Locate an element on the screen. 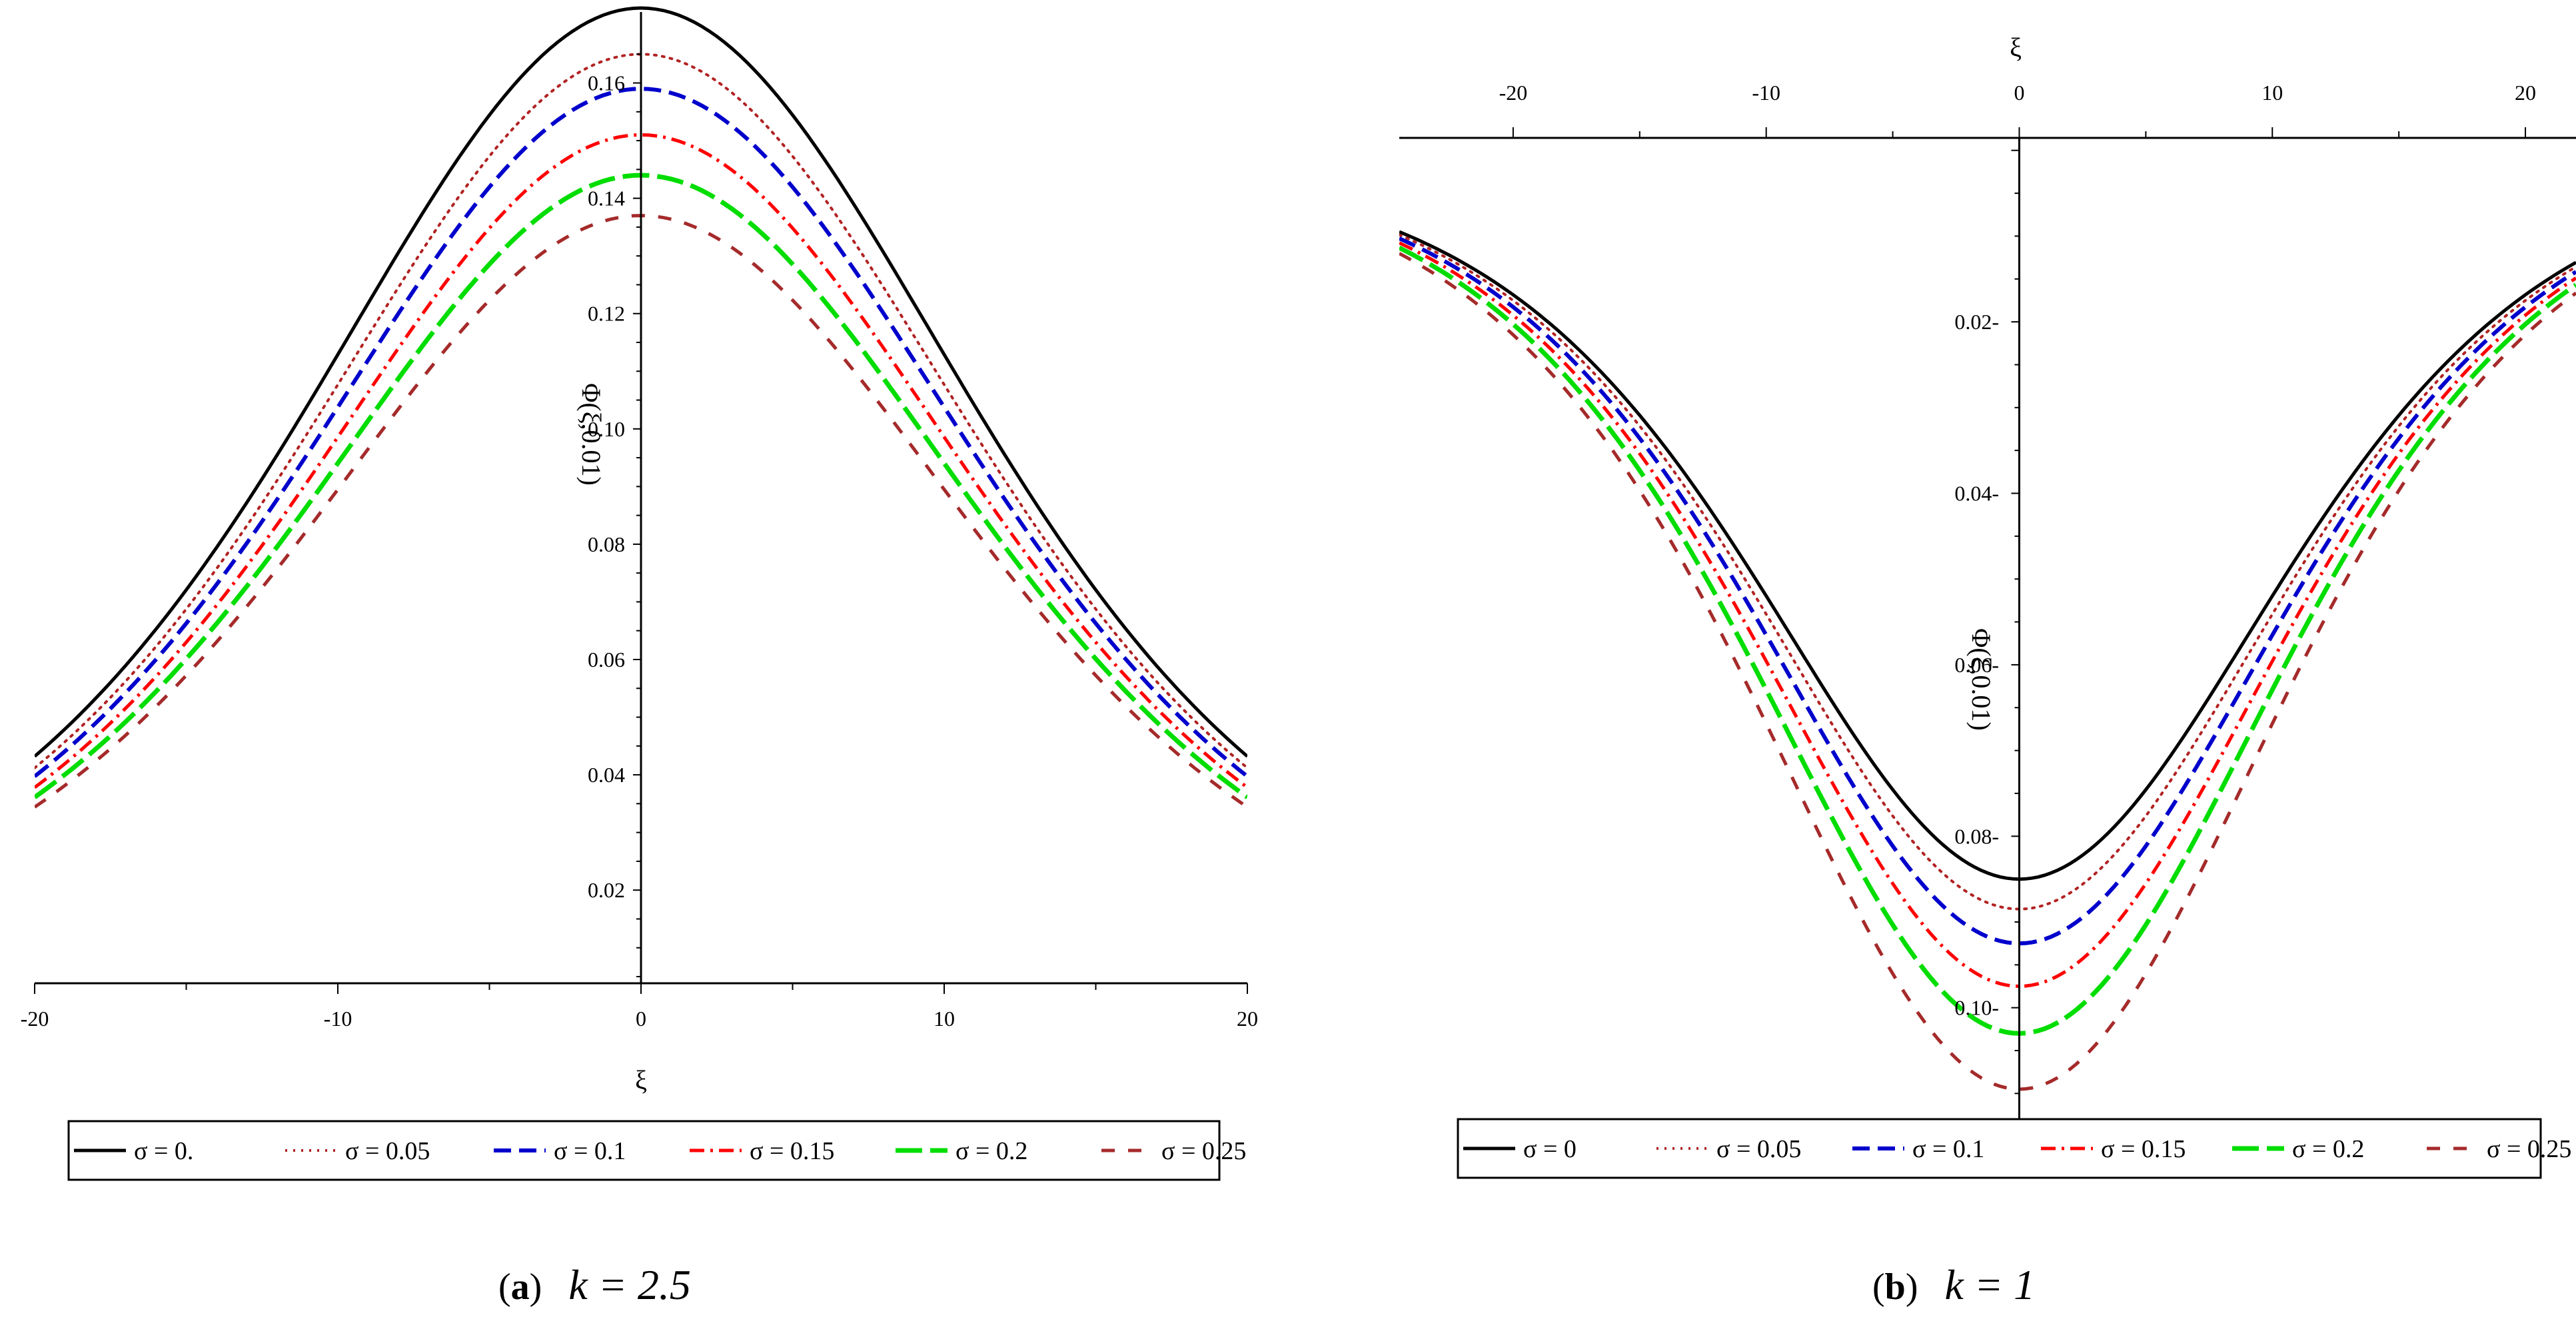 The height and width of the screenshot is (1331, 2576). y-tick-label: 0.02- is located at coordinates (1977, 322).